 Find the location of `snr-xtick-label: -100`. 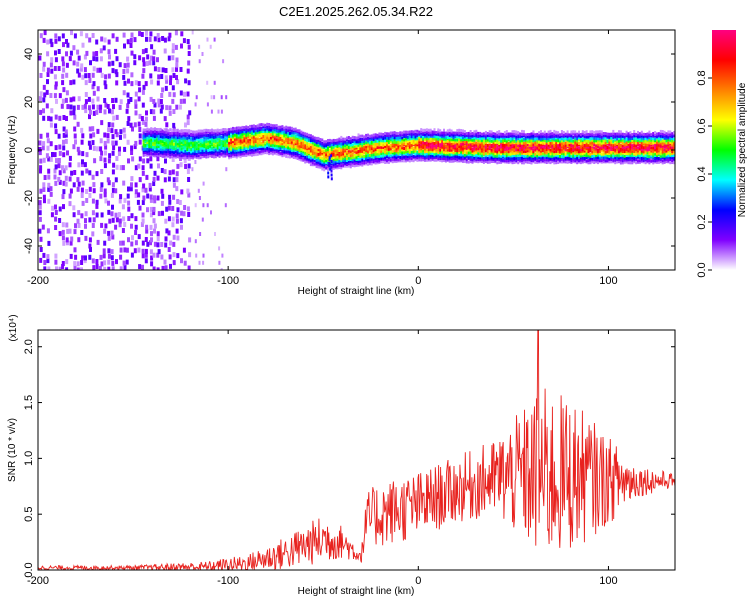

snr-xtick-label: -100 is located at coordinates (228, 581).